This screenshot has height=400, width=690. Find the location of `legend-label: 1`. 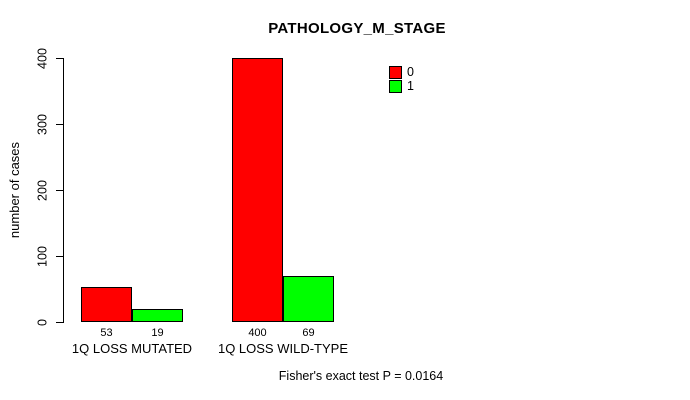

legend-label: 1 is located at coordinates (410, 86).